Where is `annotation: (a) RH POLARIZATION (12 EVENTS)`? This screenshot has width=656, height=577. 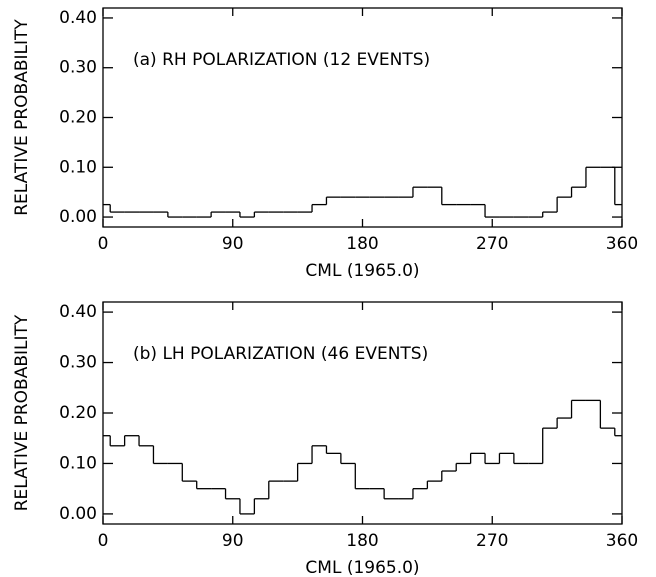
annotation: (a) RH POLARIZATION (12 EVENTS) is located at coordinates (281, 60).